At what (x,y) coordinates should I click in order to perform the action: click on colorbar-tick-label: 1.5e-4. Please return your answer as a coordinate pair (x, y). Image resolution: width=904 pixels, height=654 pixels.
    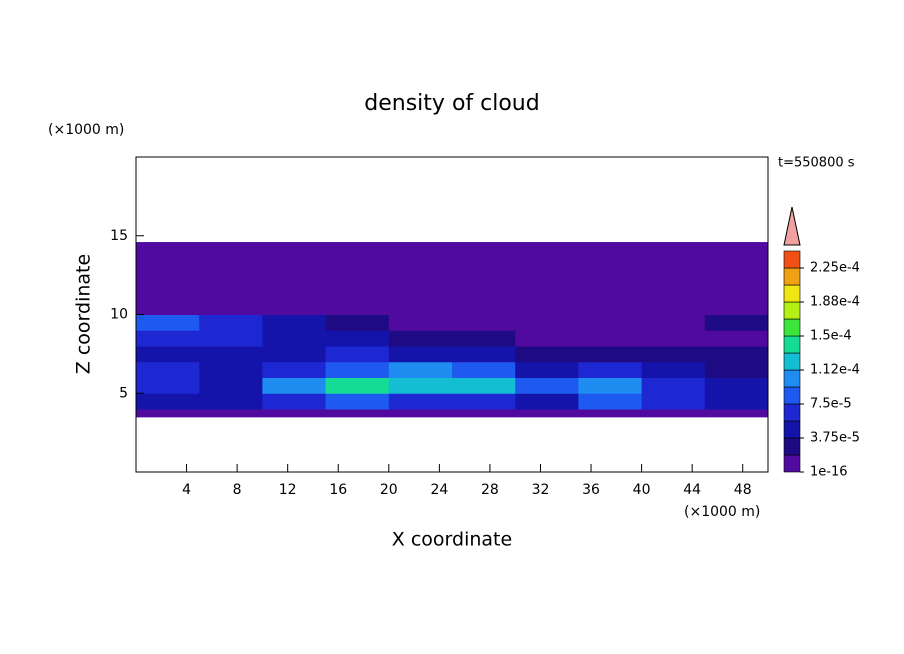
    Looking at the image, I should click on (831, 336).